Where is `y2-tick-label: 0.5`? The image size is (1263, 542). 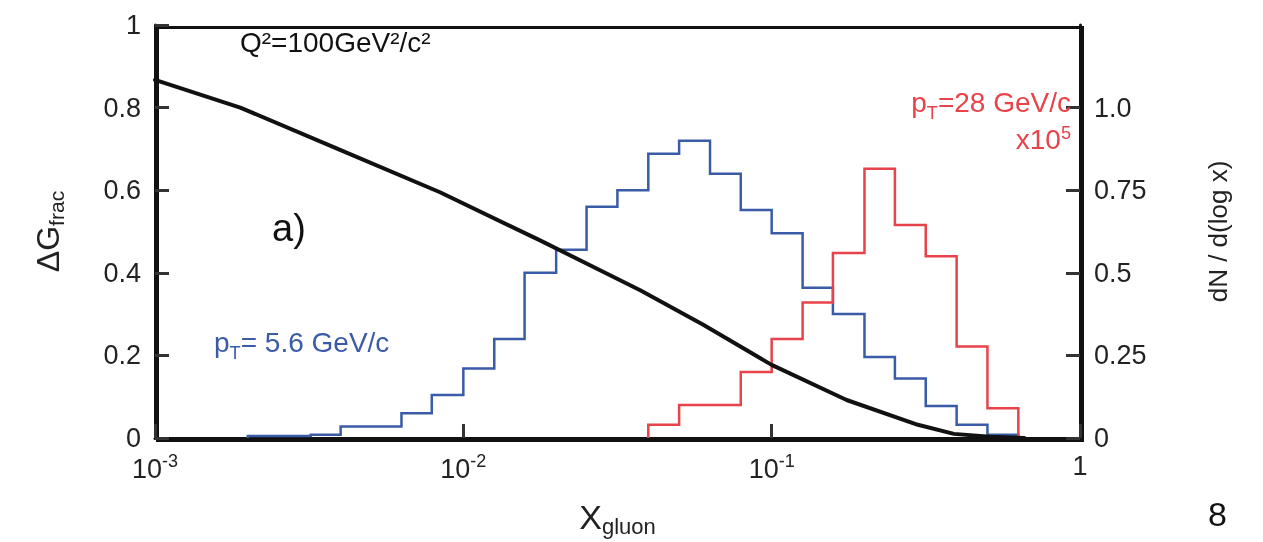
y2-tick-label: 0.5 is located at coordinates (1113, 272).